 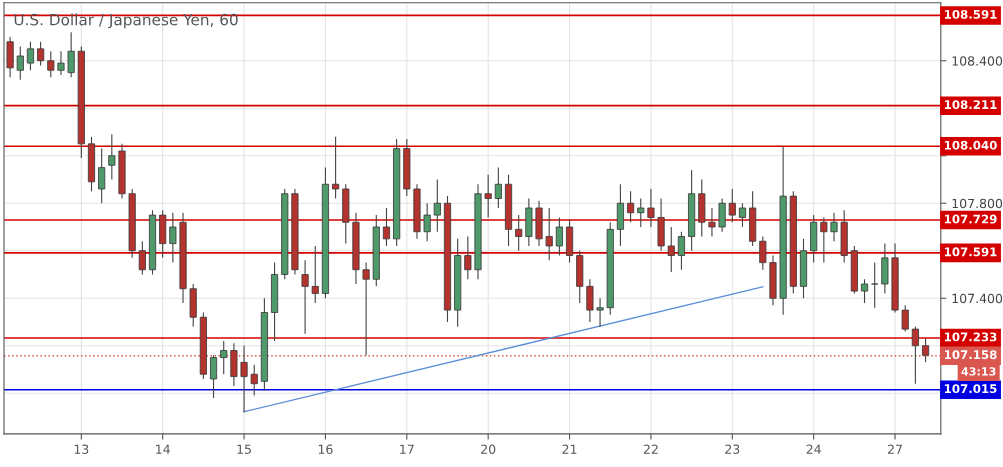 I want to click on ref-line-label: 108.040, so click(x=970, y=145).